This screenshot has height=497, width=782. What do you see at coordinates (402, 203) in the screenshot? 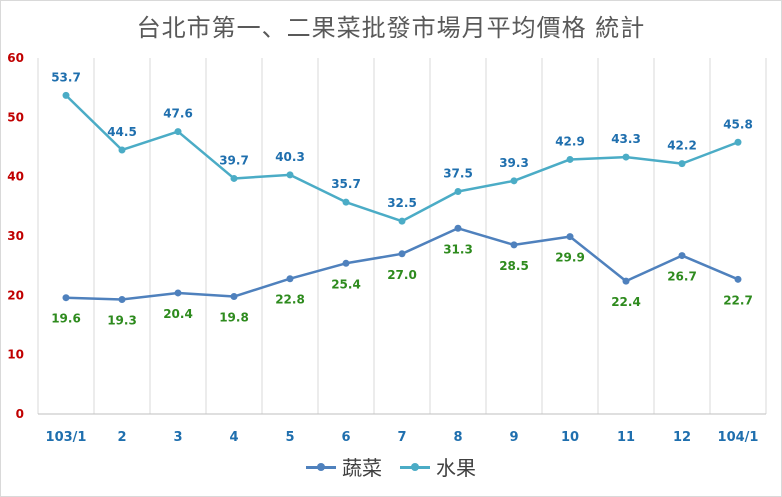
I see `data-label: 32.5` at bounding box center [402, 203].